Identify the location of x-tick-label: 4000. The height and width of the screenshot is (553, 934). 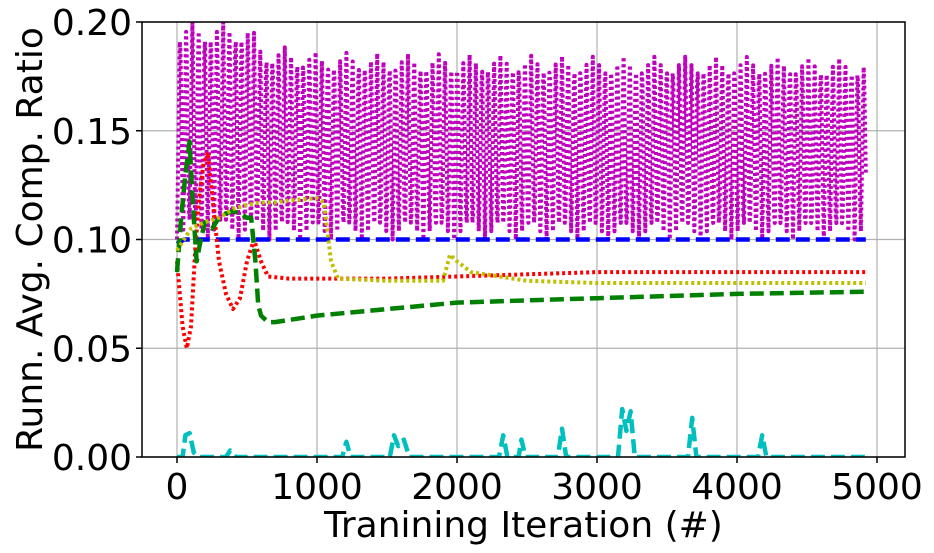
(737, 487).